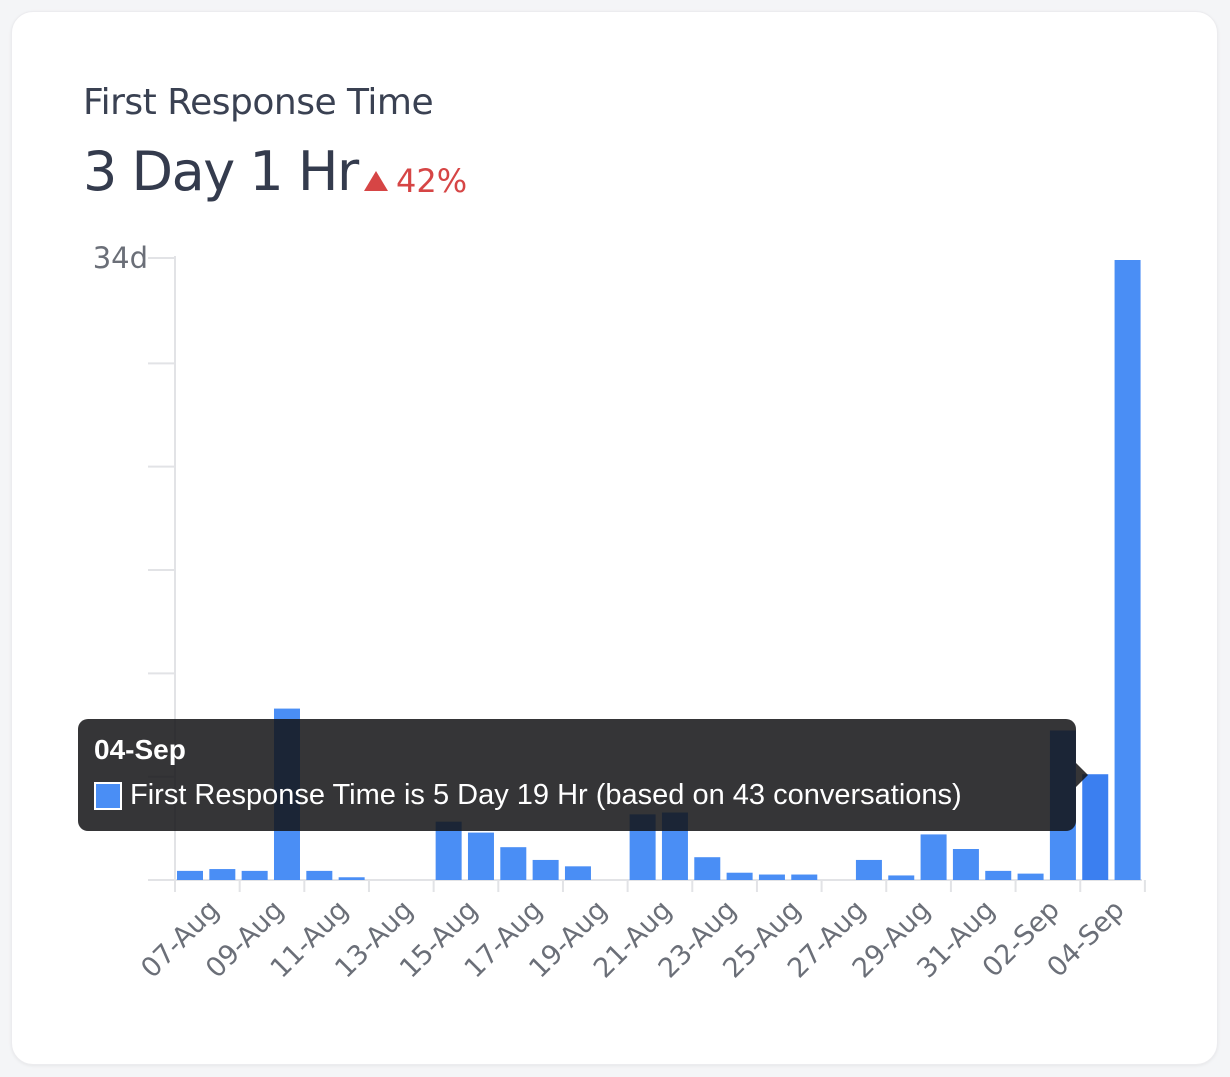 This screenshot has width=1230, height=1077. Describe the element at coordinates (319, 875) in the screenshot. I see `bar-11-Aug` at that location.